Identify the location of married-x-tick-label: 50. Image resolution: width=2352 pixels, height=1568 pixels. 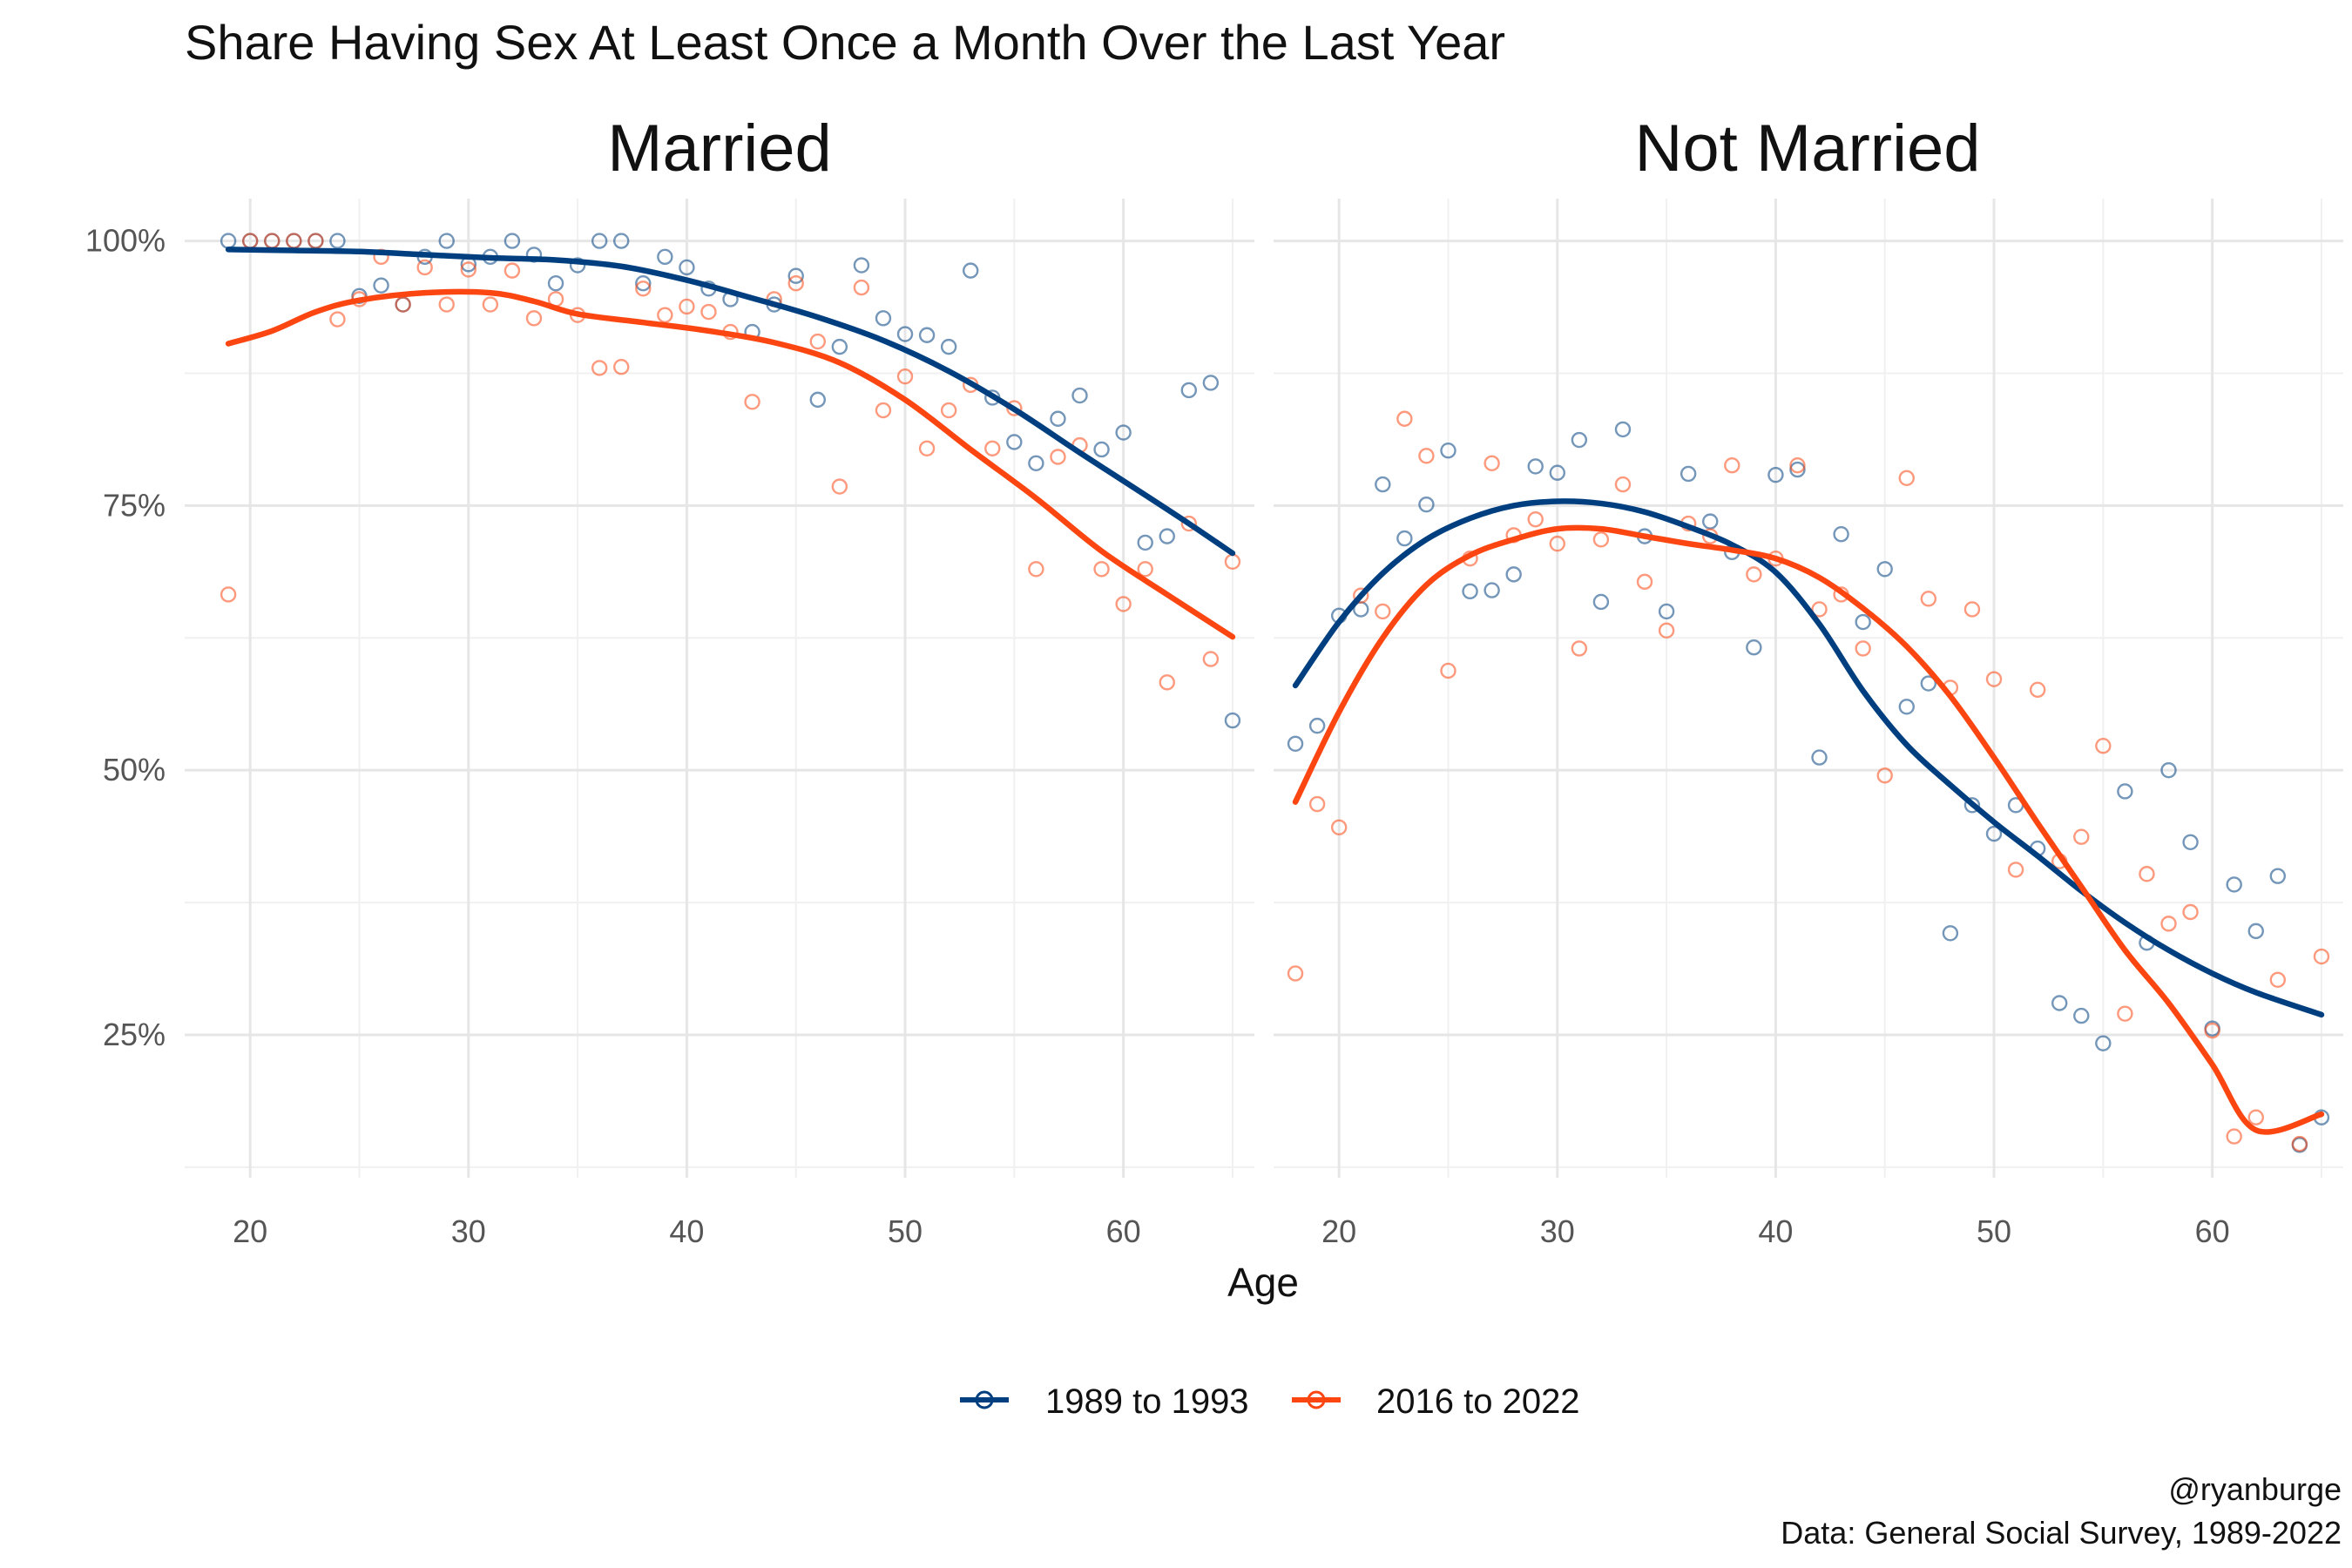
(906, 1231).